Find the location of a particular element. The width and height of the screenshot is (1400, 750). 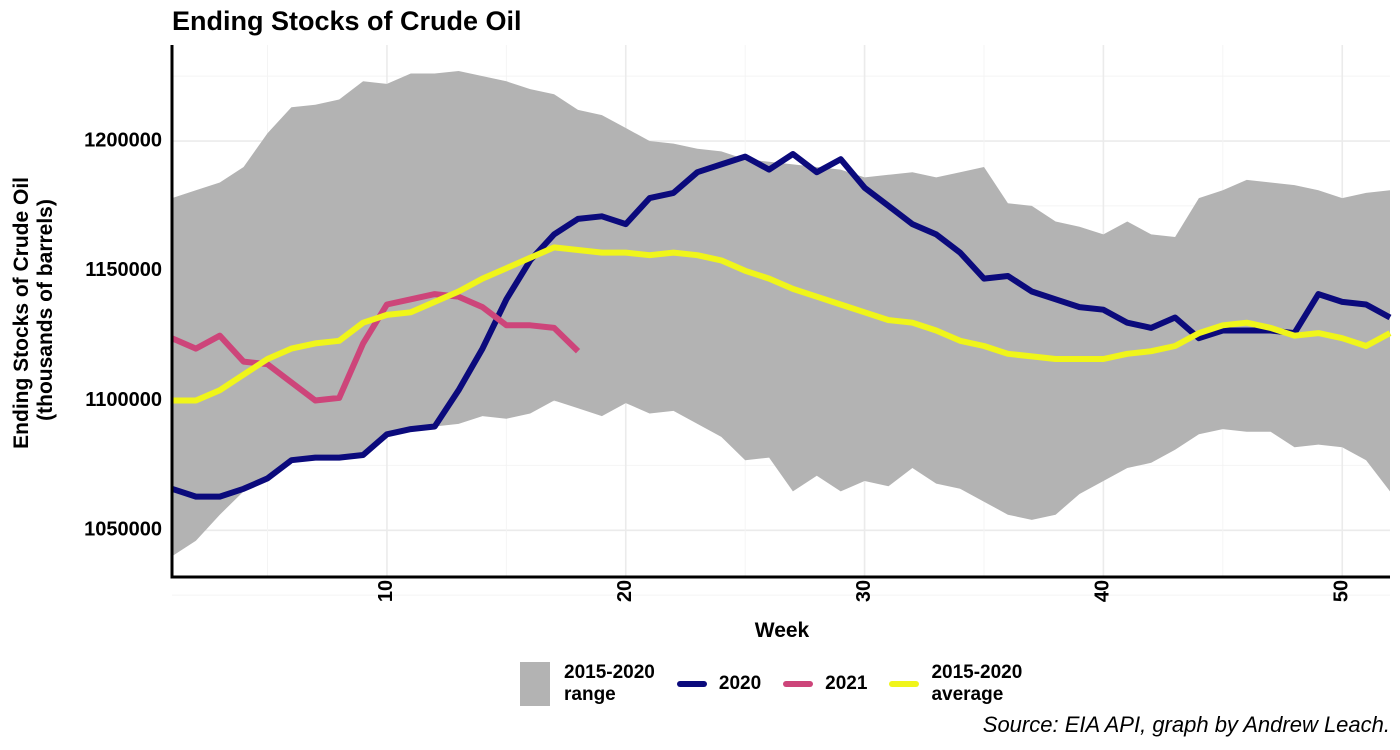

series-line-2021 is located at coordinates (375, 347).